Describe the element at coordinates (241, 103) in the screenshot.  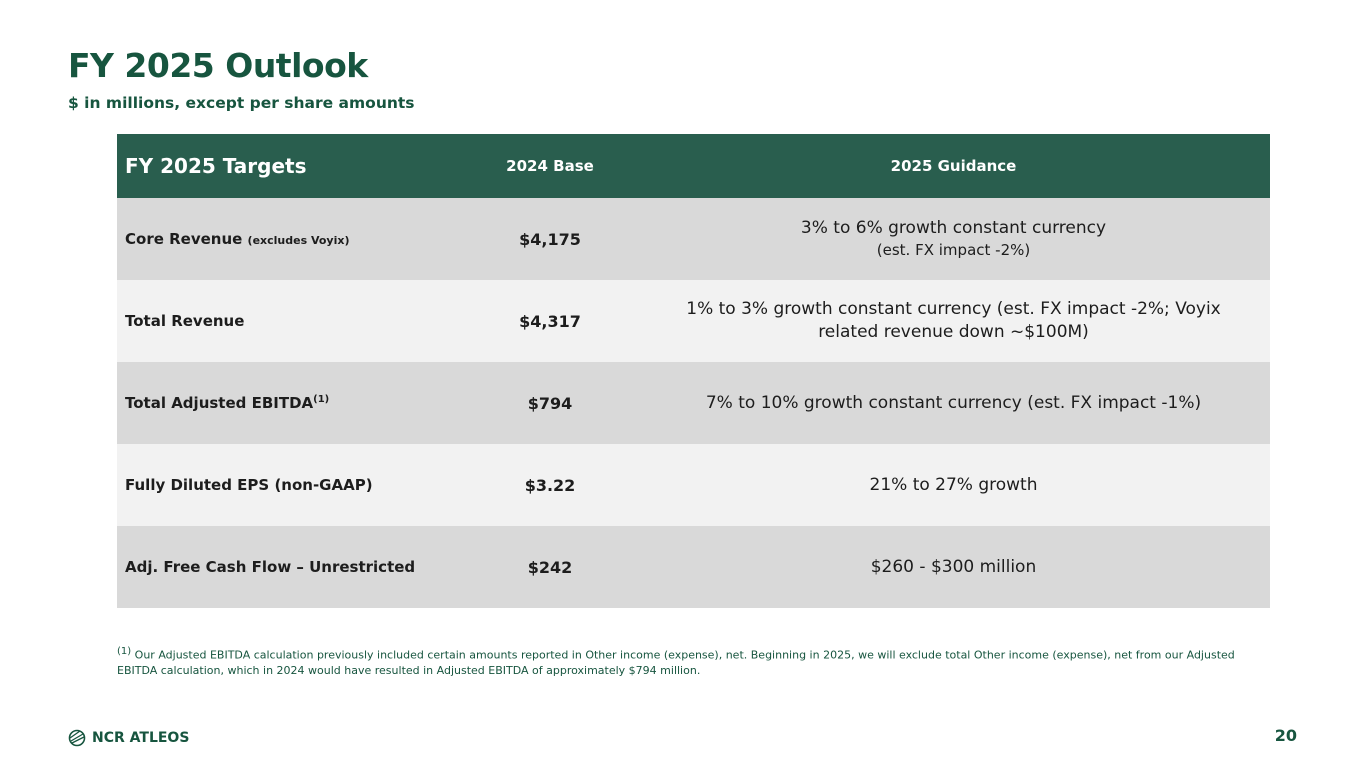
I see `page-subtitle: $ in millions, except per share amounts` at that location.